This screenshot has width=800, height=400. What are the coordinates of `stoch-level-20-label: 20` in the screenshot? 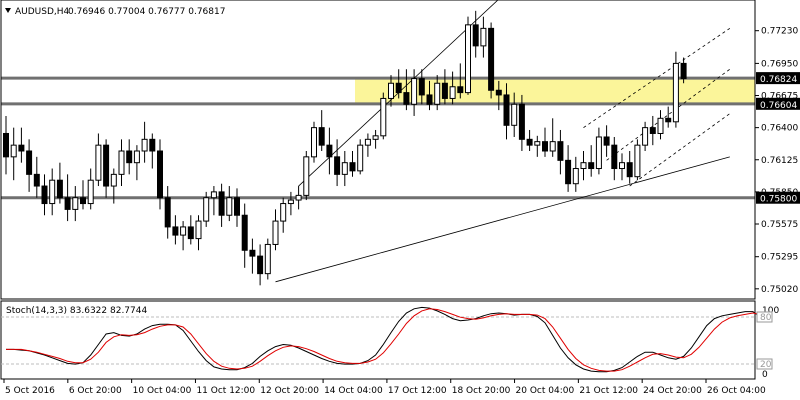 It's located at (766, 365).